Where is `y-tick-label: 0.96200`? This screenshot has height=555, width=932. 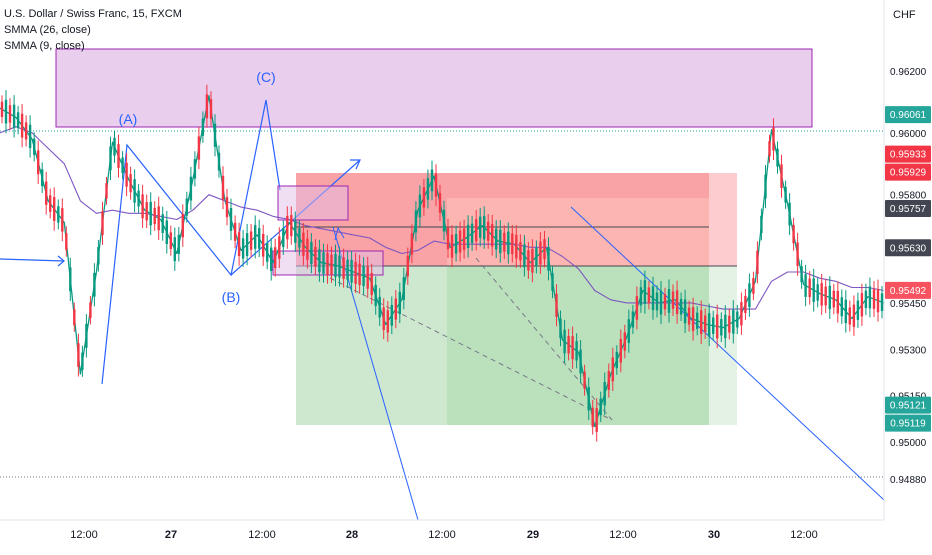
y-tick-label: 0.96200 is located at coordinates (908, 72).